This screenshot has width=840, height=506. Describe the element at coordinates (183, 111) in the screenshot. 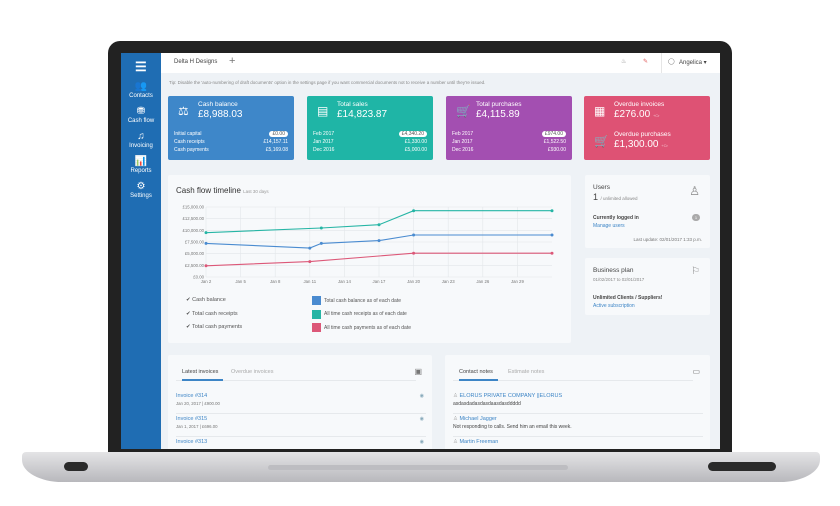

I see `card-icon: ⚖` at that location.